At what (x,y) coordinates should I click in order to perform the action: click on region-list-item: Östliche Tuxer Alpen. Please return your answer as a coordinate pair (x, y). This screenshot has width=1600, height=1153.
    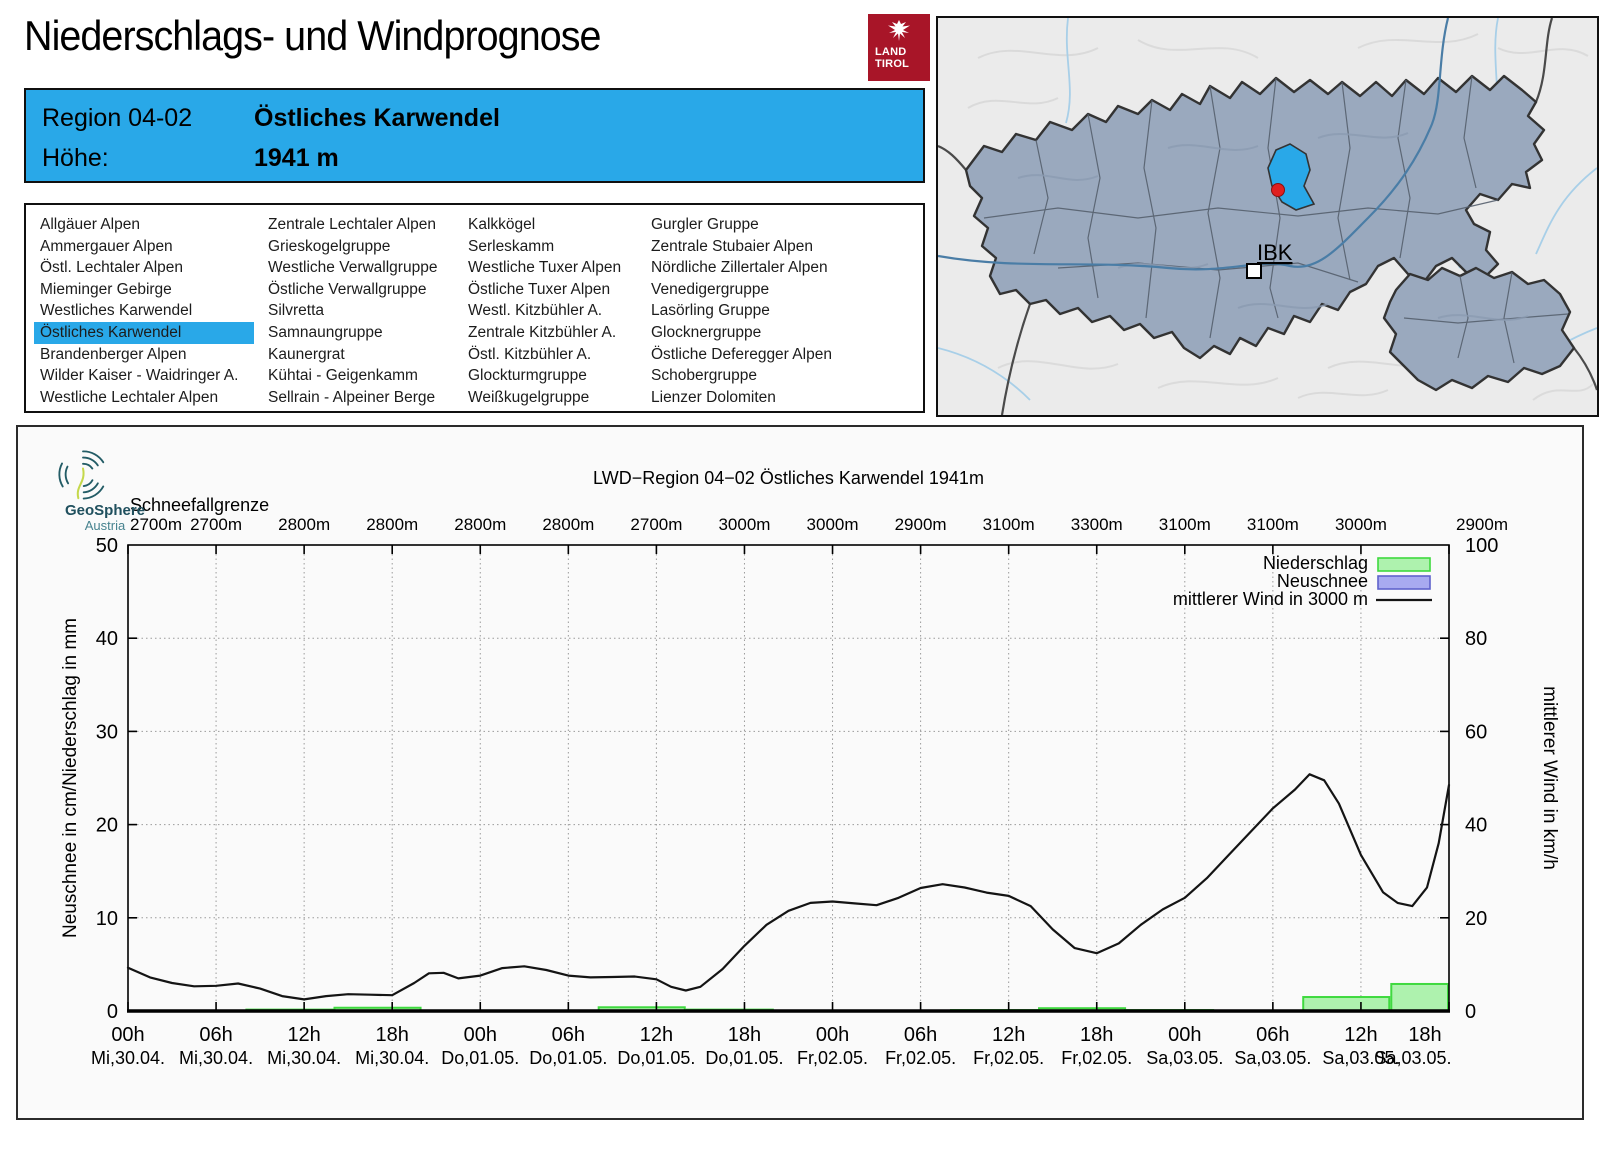
    Looking at the image, I should click on (539, 289).